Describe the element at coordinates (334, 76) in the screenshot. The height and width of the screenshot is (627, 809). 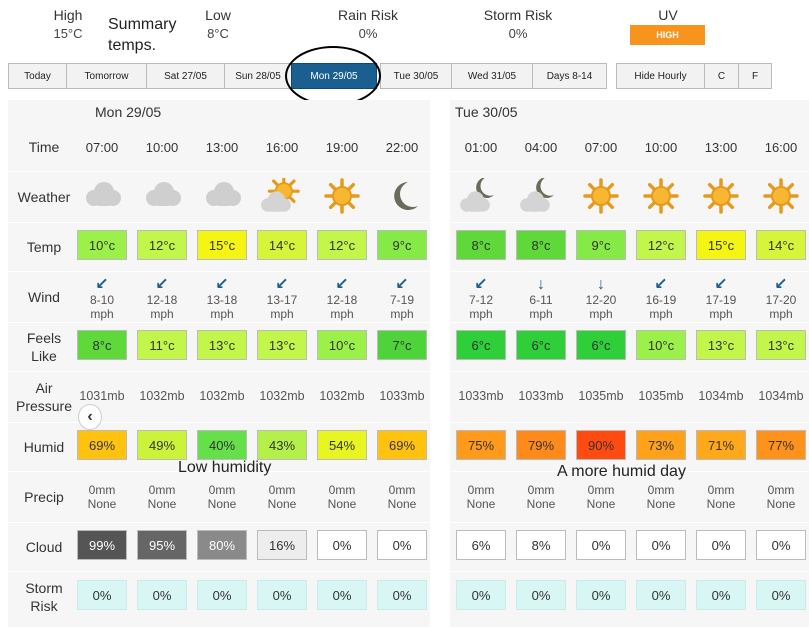
I see `tab-mon-29-05: Mon 29/05` at that location.